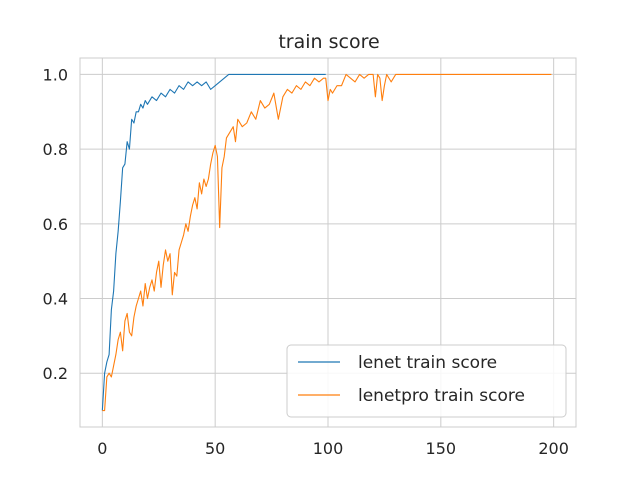 The image size is (640, 480). Describe the element at coordinates (553, 448) in the screenshot. I see `x-tick-label: 200` at that location.